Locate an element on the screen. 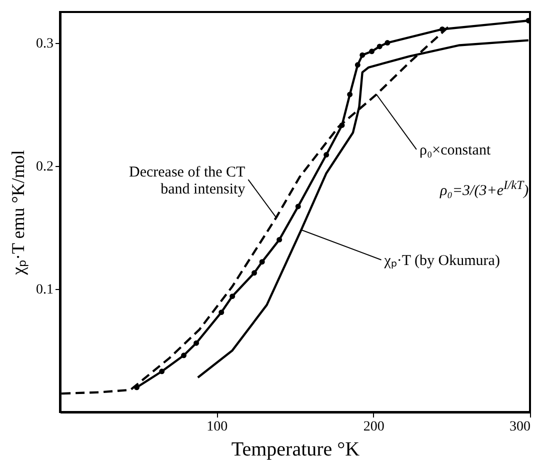 The height and width of the screenshot is (460, 542). x-tick-label: 100 is located at coordinates (217, 427).